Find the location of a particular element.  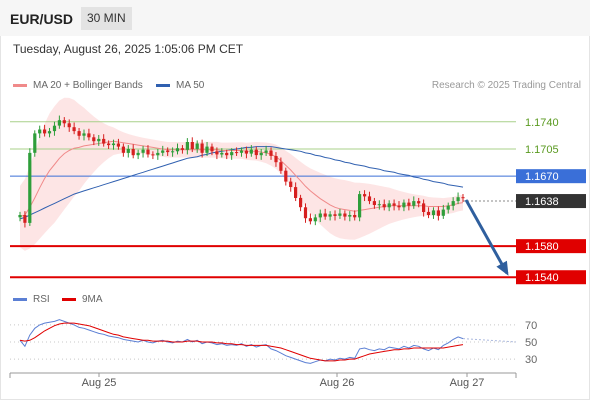

legend-ma20: MA 20 + Bollinger Bands is located at coordinates (78, 85).